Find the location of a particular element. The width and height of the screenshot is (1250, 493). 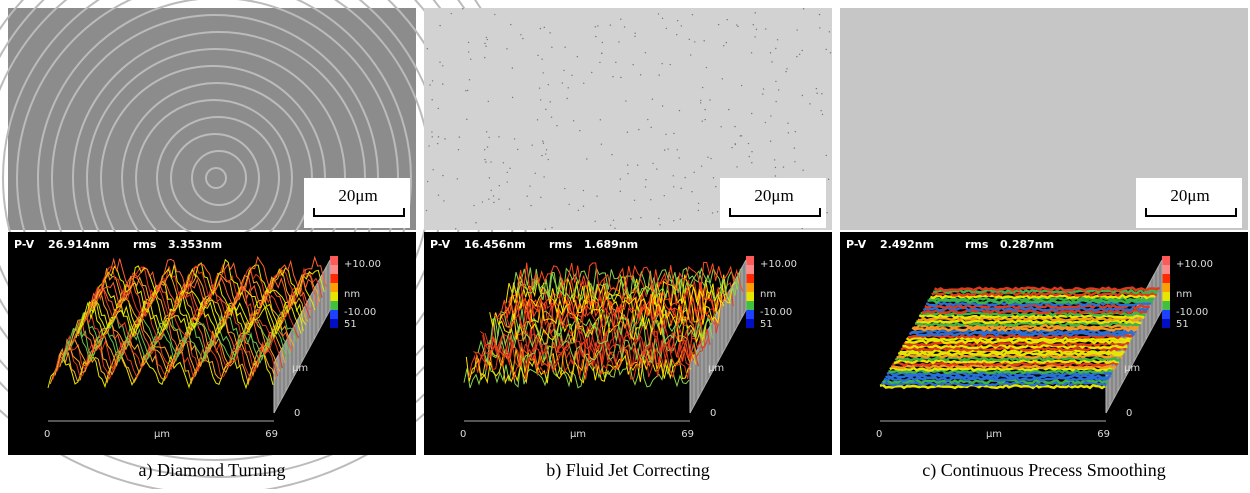

scale-bar is located at coordinates (359, 212).